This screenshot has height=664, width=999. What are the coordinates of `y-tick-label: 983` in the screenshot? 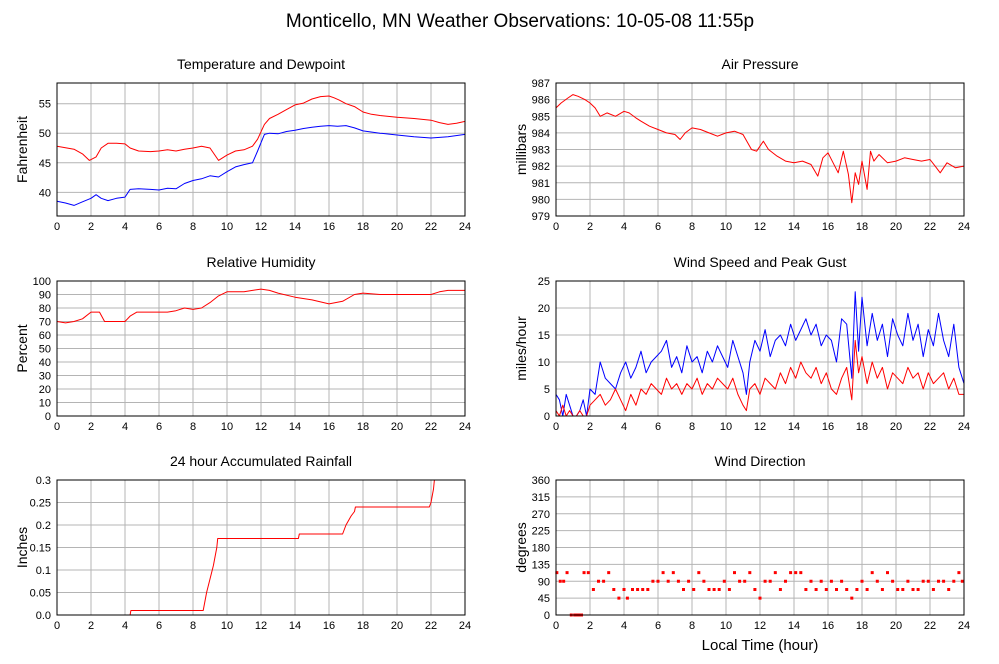 It's located at (541, 151).